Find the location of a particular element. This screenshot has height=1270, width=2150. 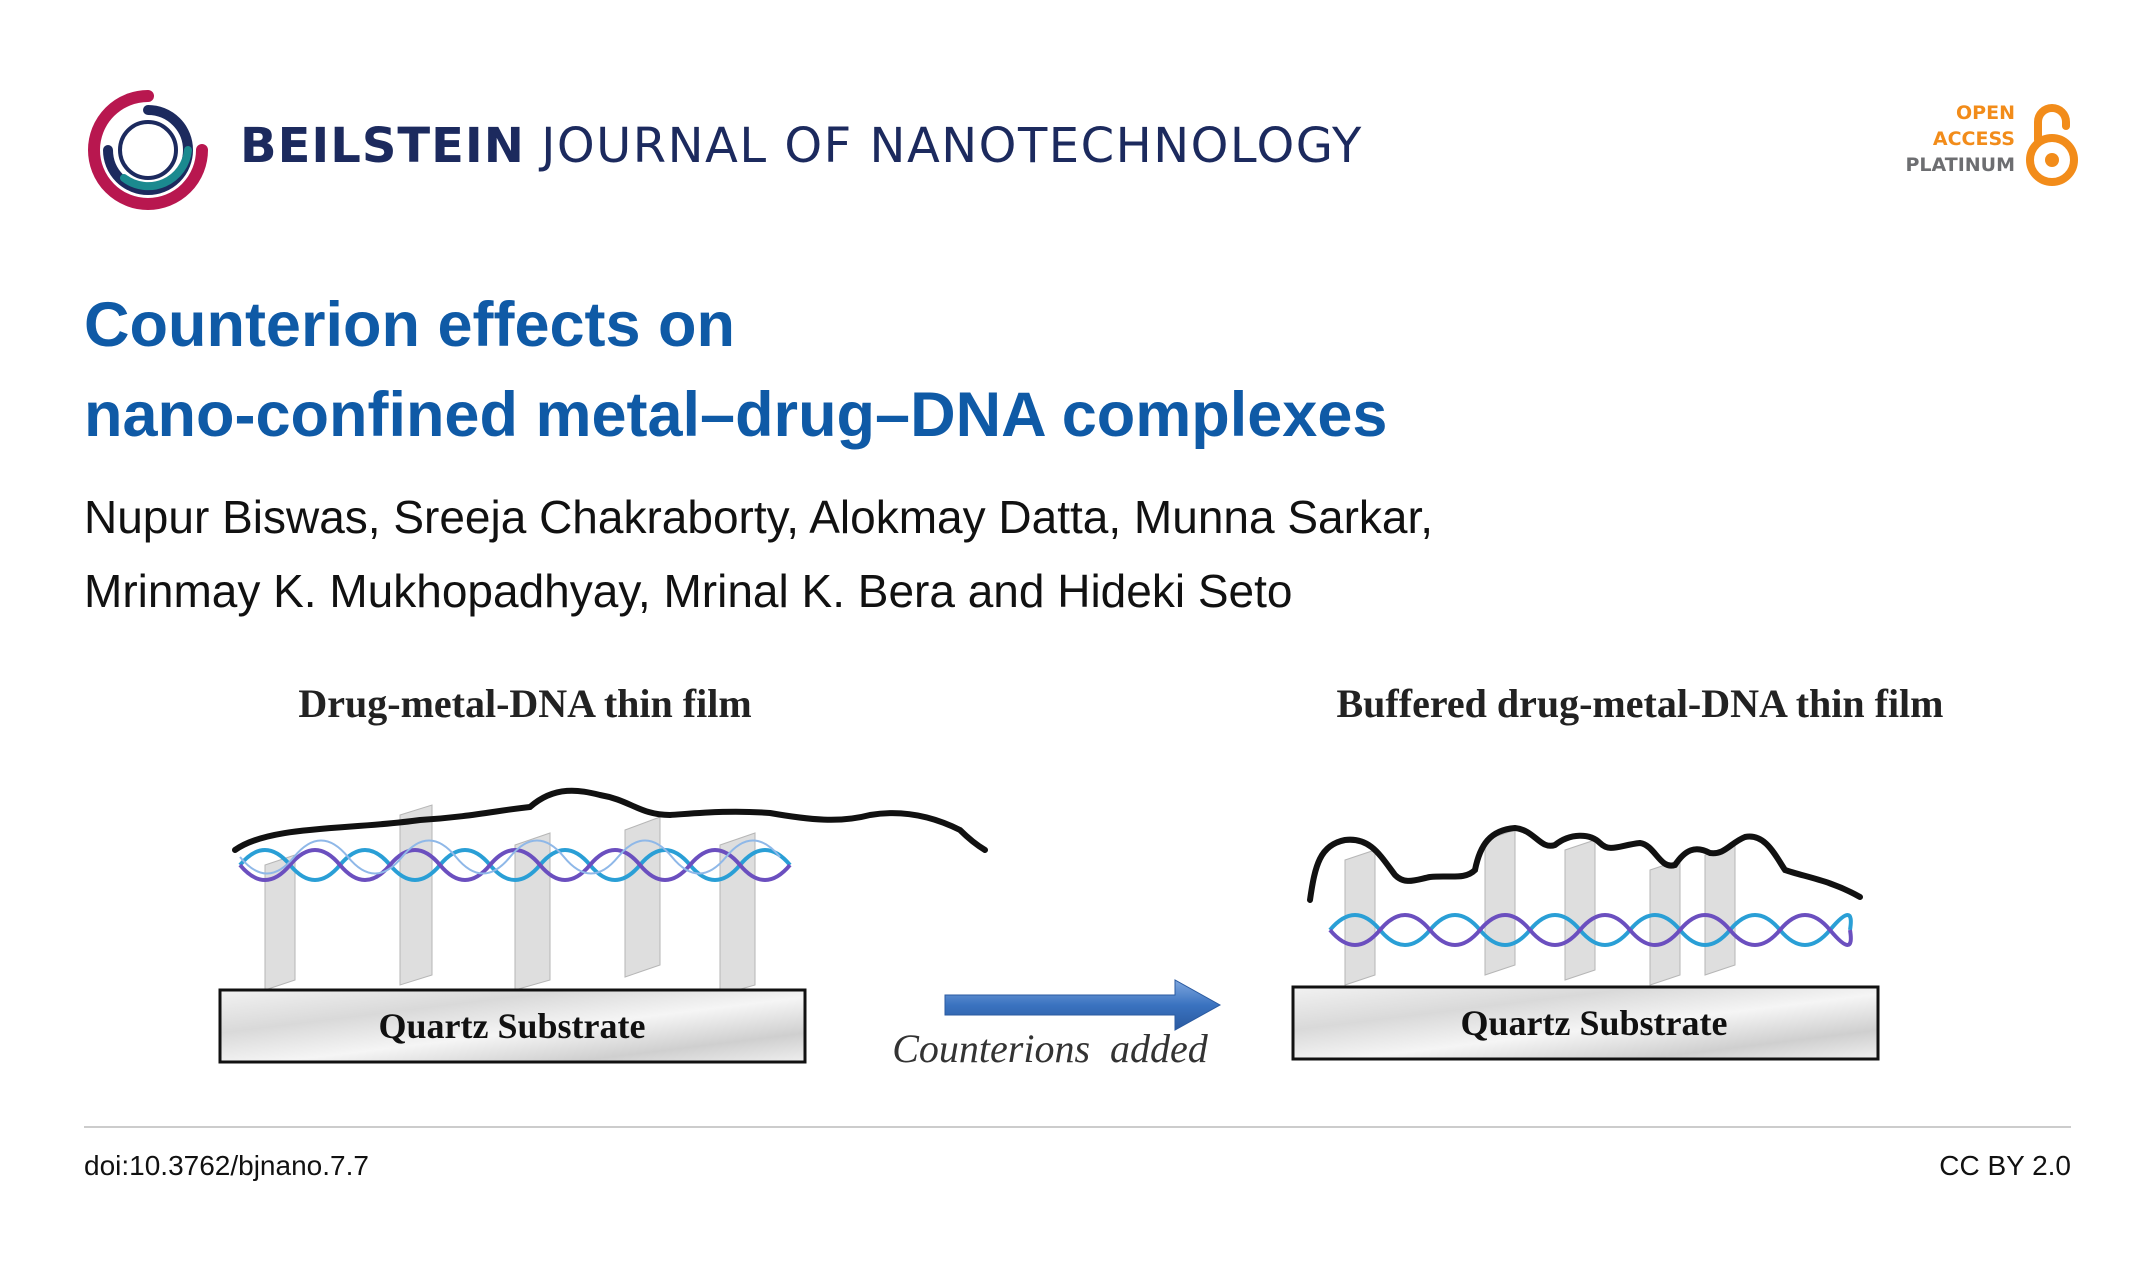

right-drug-sheets is located at coordinates (1540, 907).